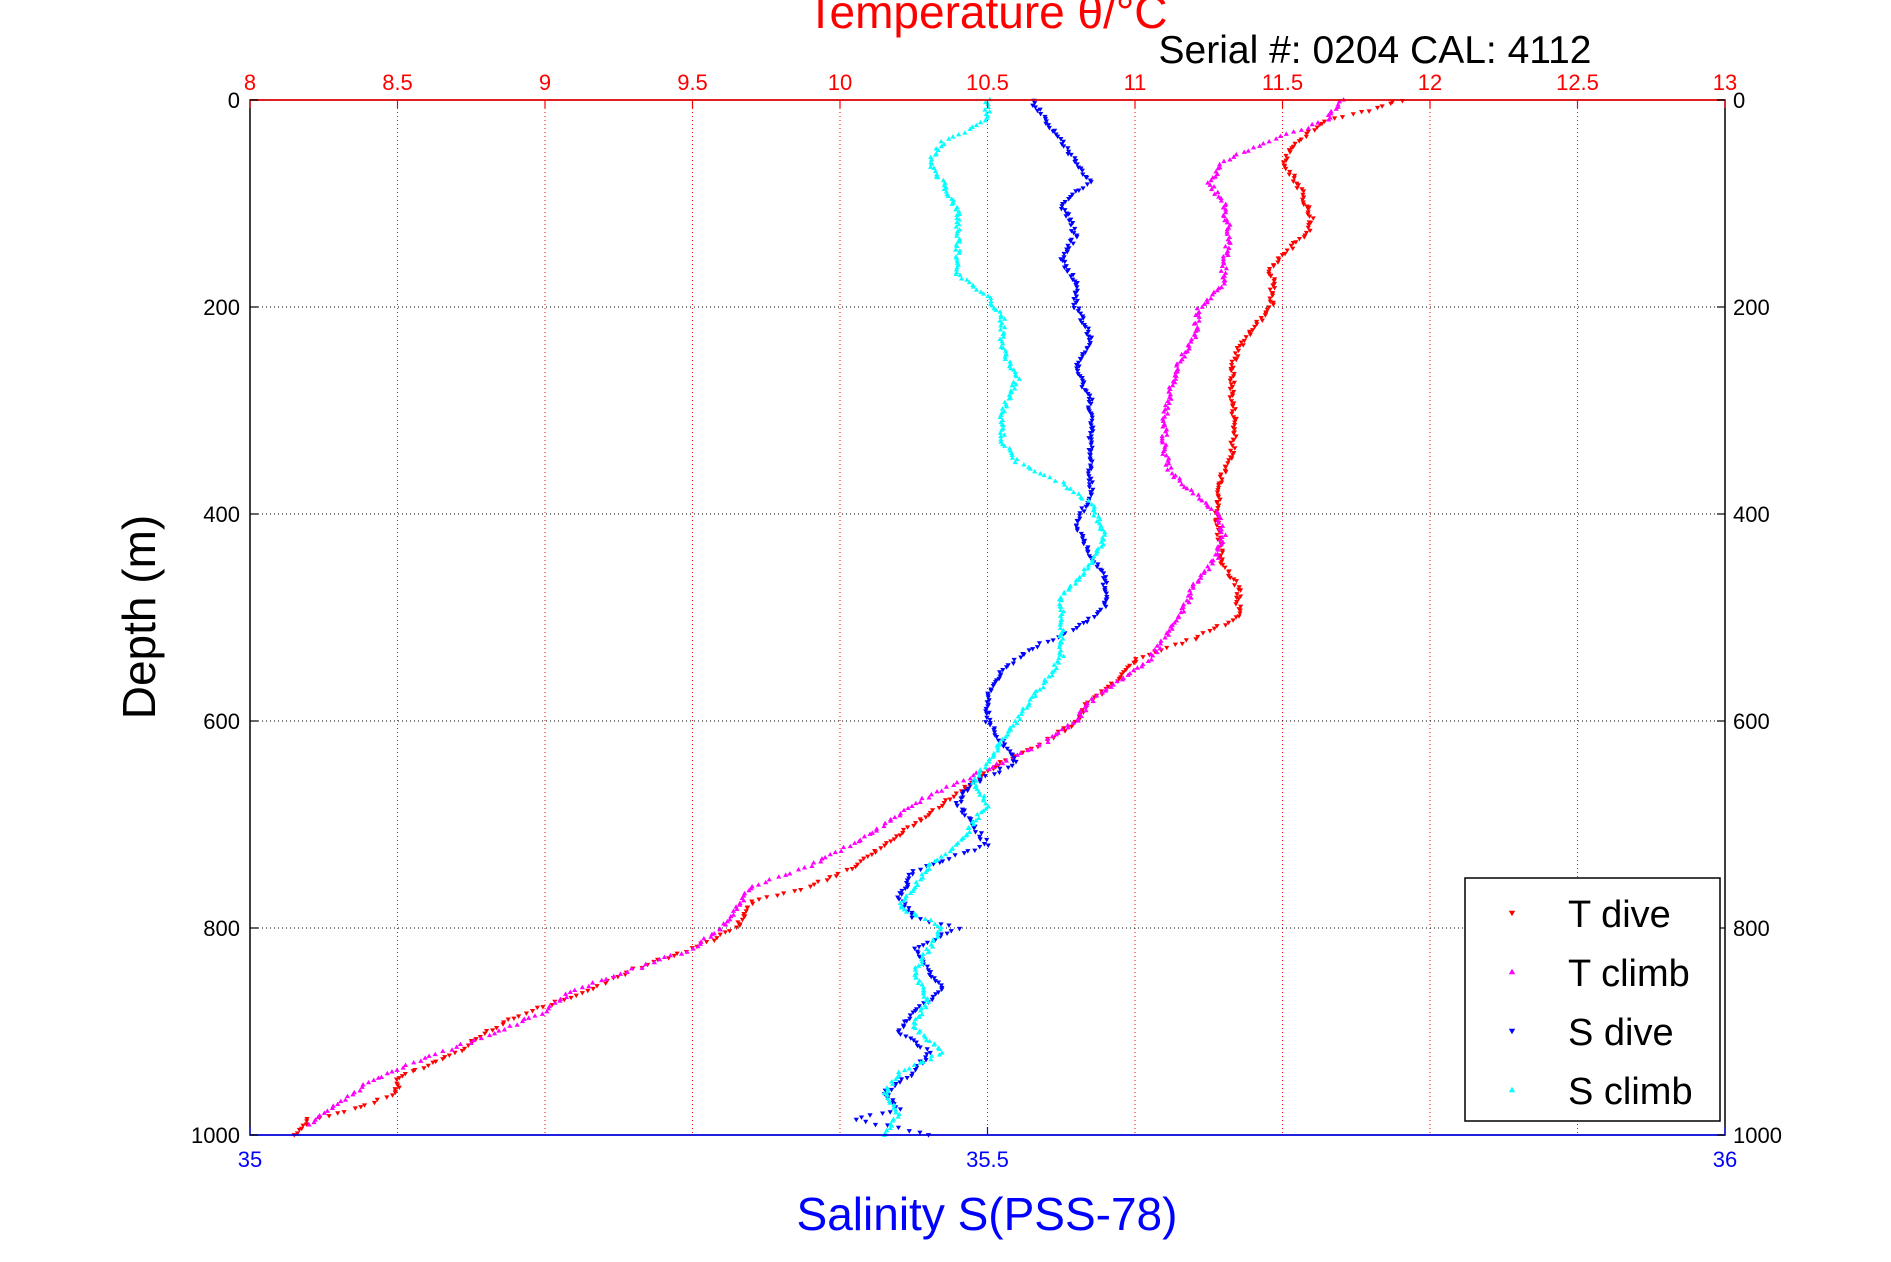  I want to click on legend-entry-label: S dive, so click(1621, 1033).